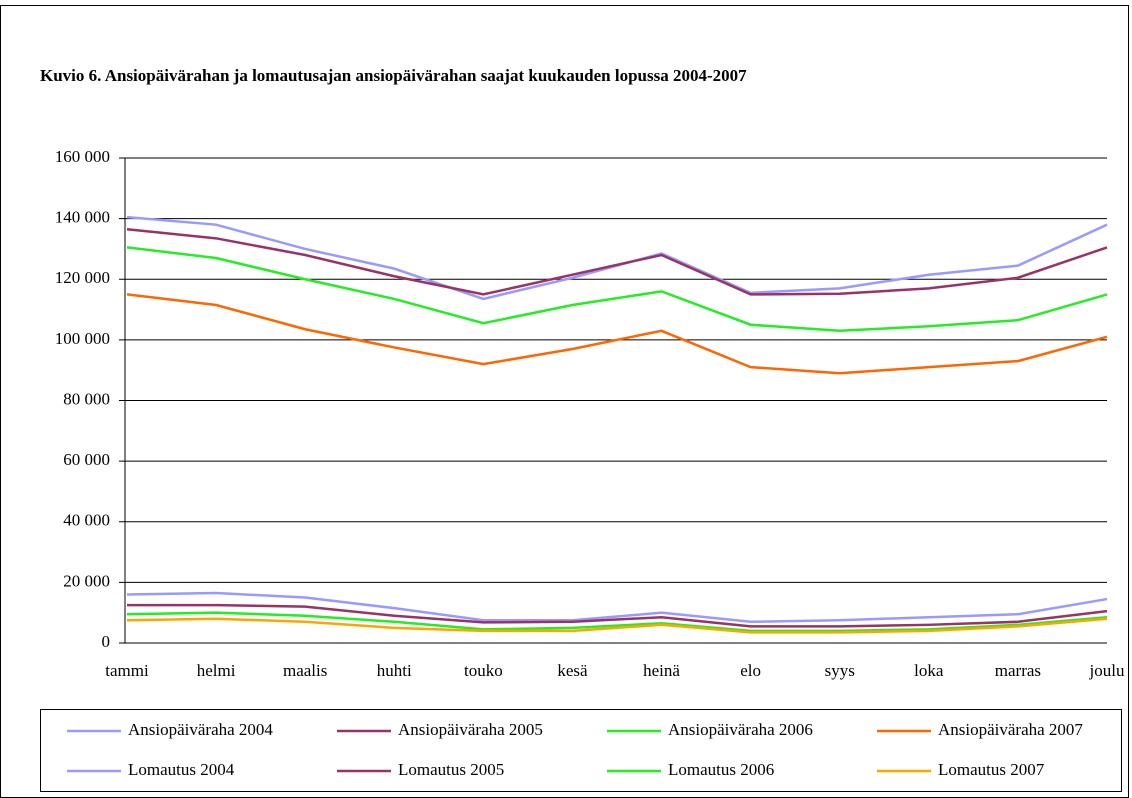 Image resolution: width=1132 pixels, height=798 pixels. Describe the element at coordinates (86, 520) in the screenshot. I see `y-tick-label: 40 000` at that location.